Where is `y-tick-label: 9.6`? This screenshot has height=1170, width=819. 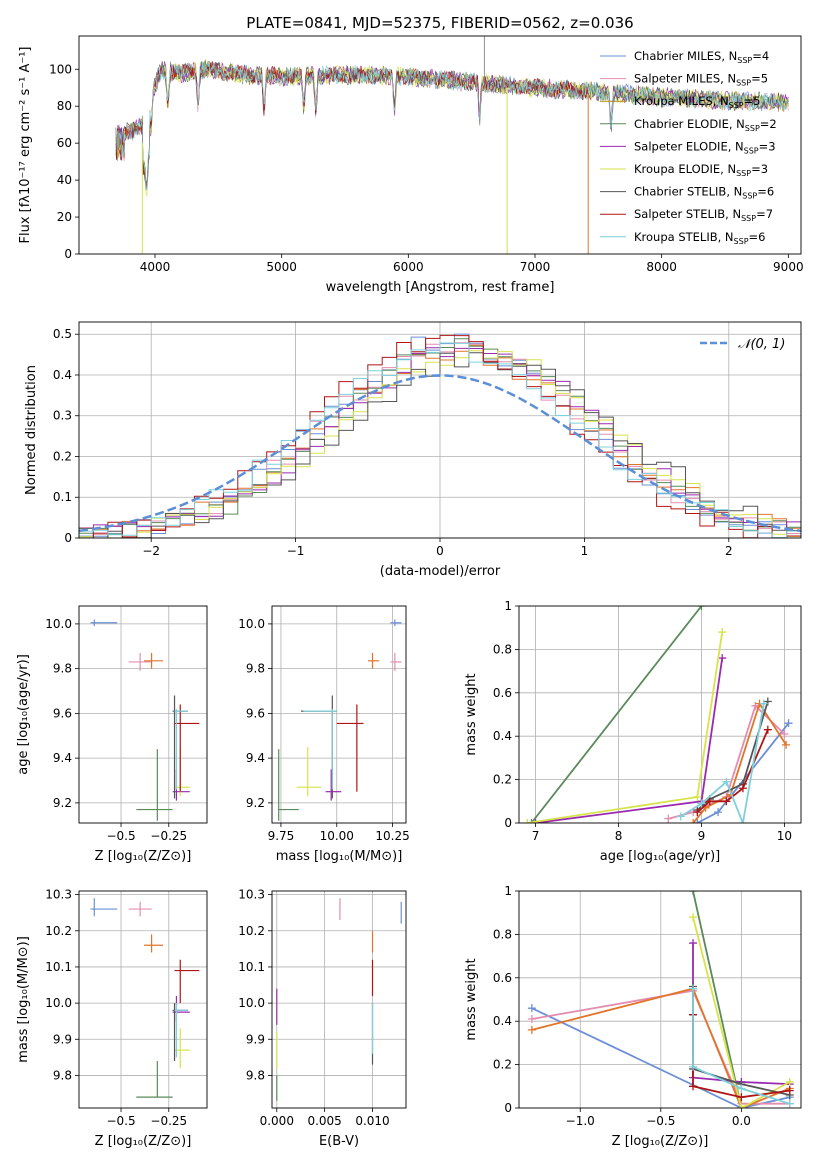
y-tick-label: 9.6 is located at coordinates (62, 713).